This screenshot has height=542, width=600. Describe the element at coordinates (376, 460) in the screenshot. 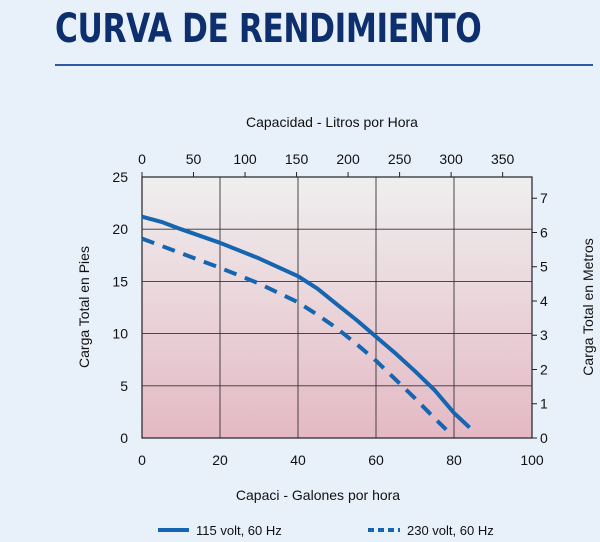

I see `x-tick-label: 60` at that location.